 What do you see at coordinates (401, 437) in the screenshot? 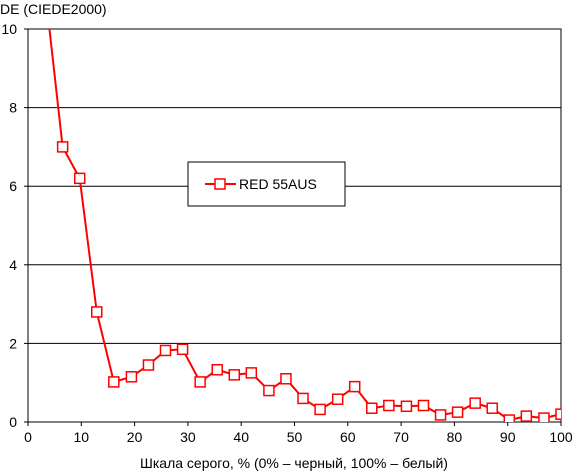
I see `x-tick-label: 70` at bounding box center [401, 437].